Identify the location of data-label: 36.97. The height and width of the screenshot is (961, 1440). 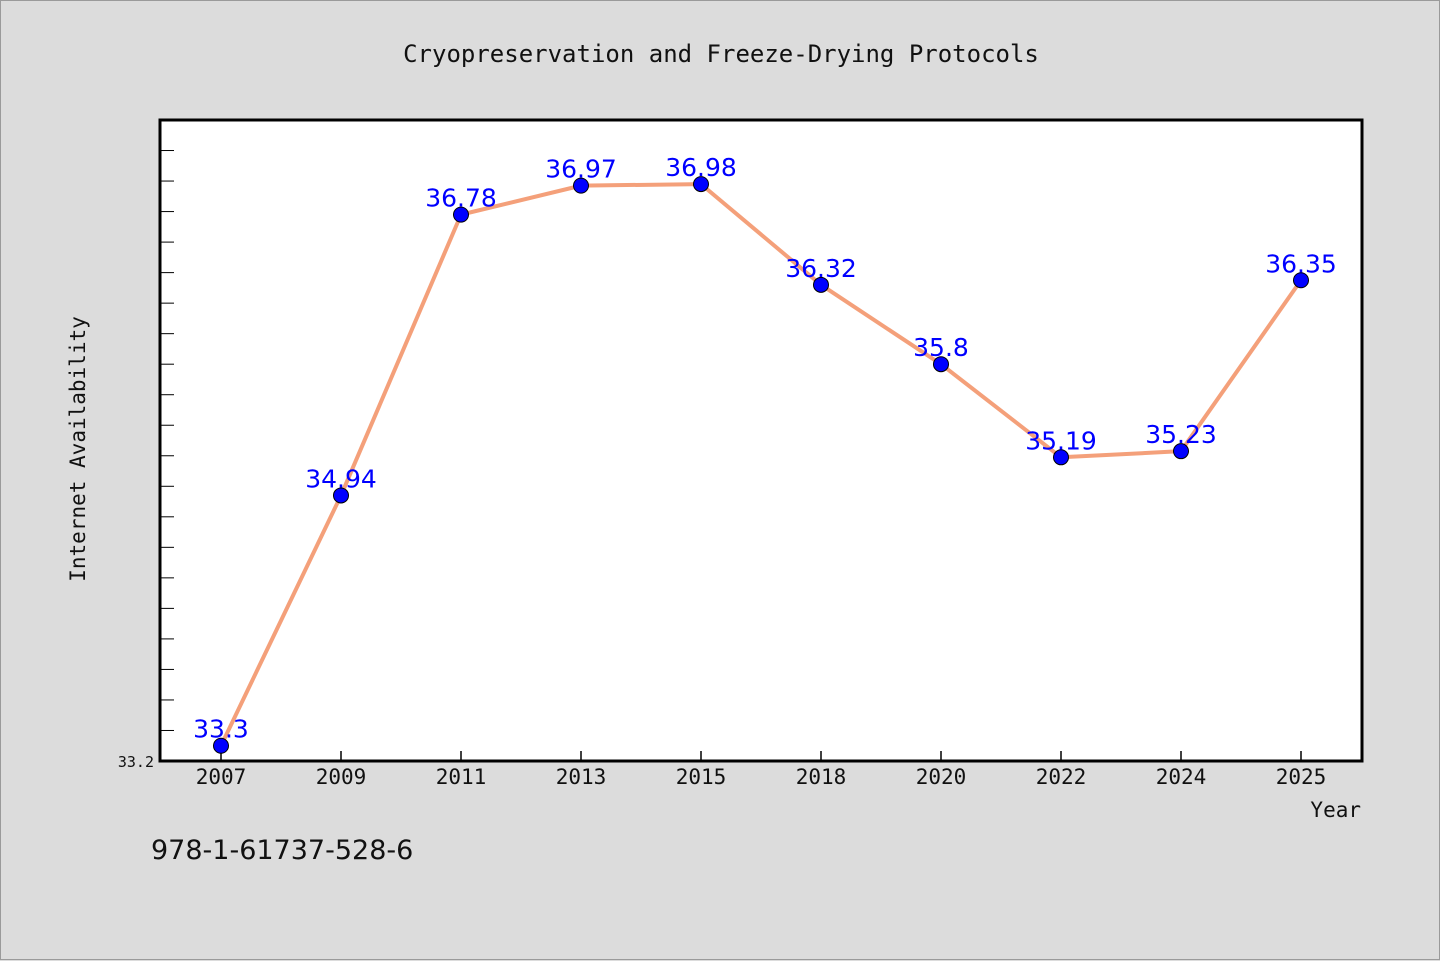
(581, 169).